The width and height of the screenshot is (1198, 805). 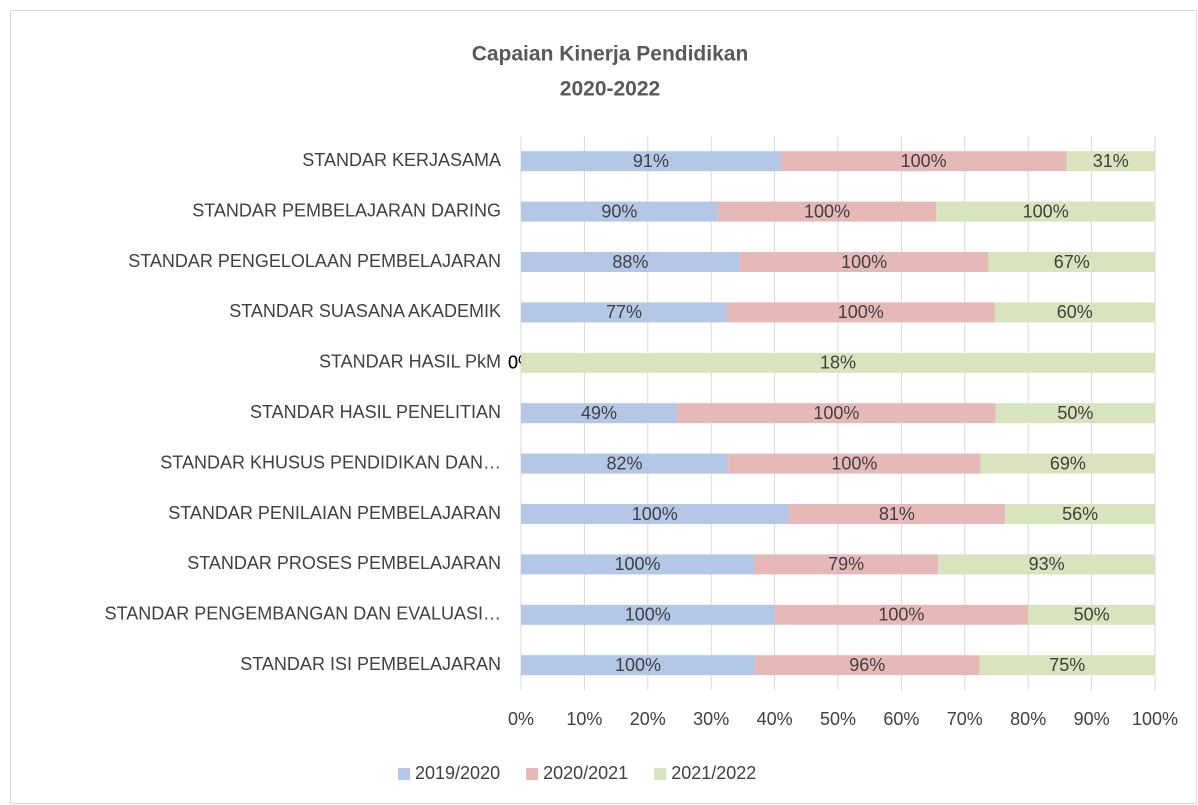 I want to click on data-label: 79%, so click(x=846, y=564).